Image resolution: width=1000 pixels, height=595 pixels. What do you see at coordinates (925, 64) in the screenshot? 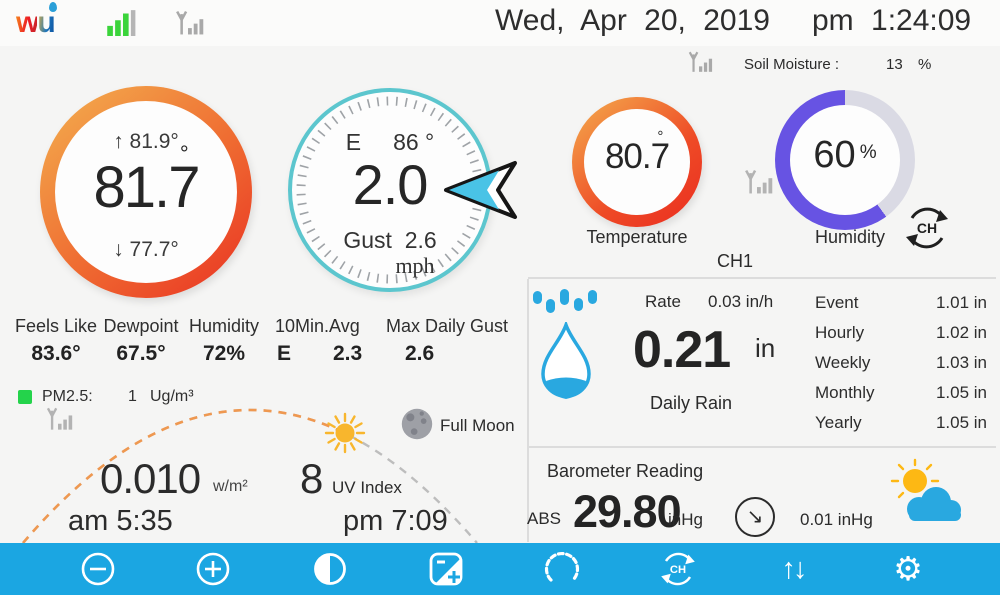
I see `soil-moisture-unit: %` at bounding box center [925, 64].